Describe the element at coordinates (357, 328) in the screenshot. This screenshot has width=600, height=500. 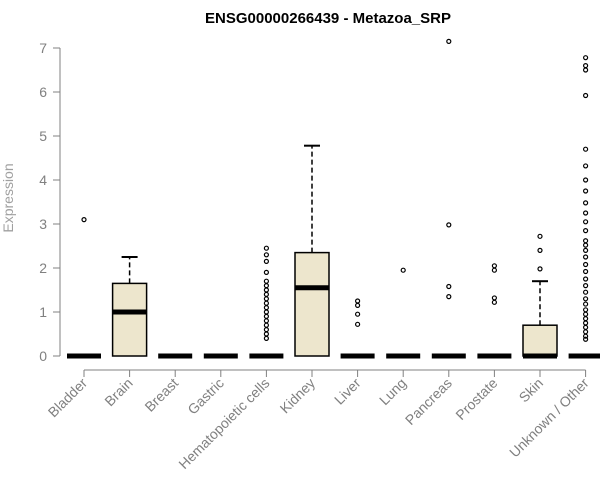
I see `boxplot-liver` at that location.